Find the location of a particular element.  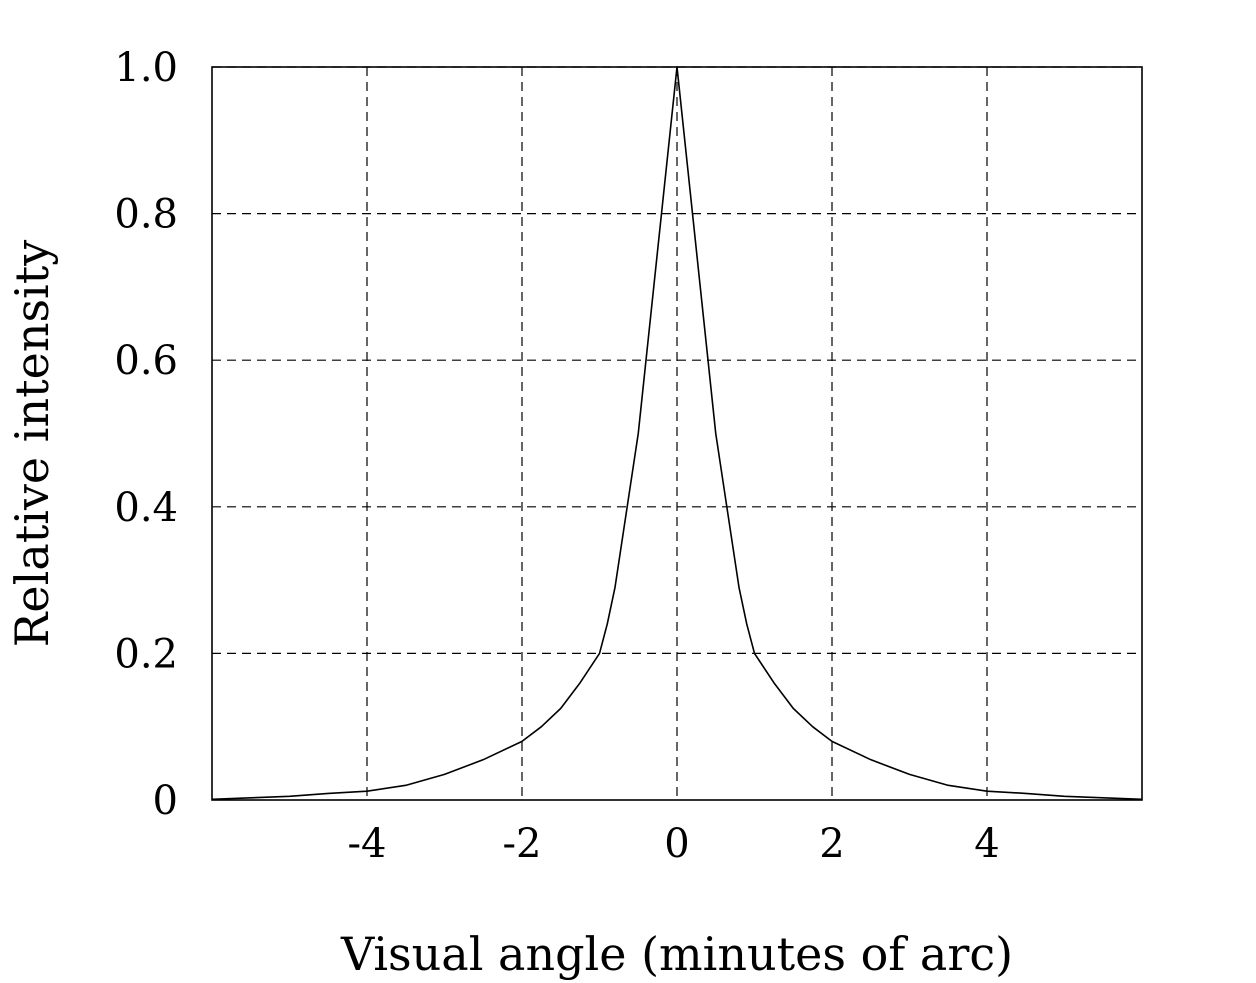

y-tick-label: 0.6 is located at coordinates (146, 361).